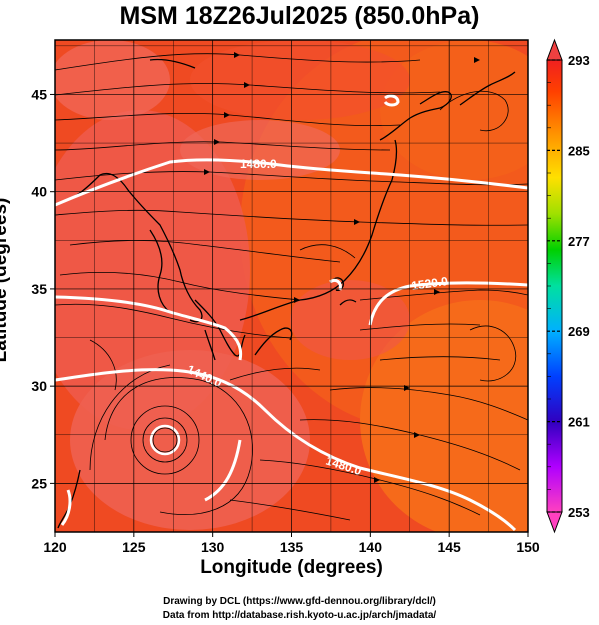  I want to click on y-tick-label: 45, so click(39, 94).